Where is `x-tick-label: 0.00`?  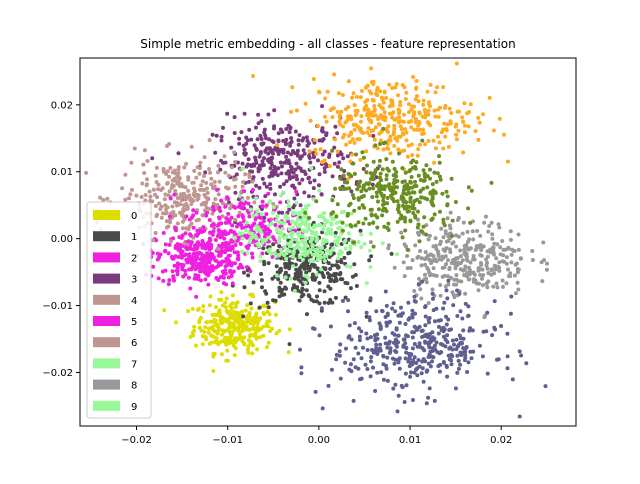 x-tick-label: 0.00 is located at coordinates (319, 440).